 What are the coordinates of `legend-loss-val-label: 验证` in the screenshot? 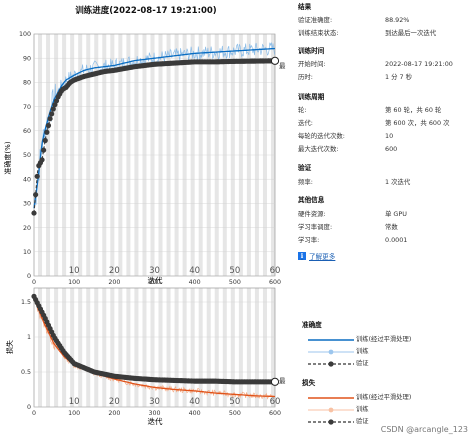 It's located at (362, 421).